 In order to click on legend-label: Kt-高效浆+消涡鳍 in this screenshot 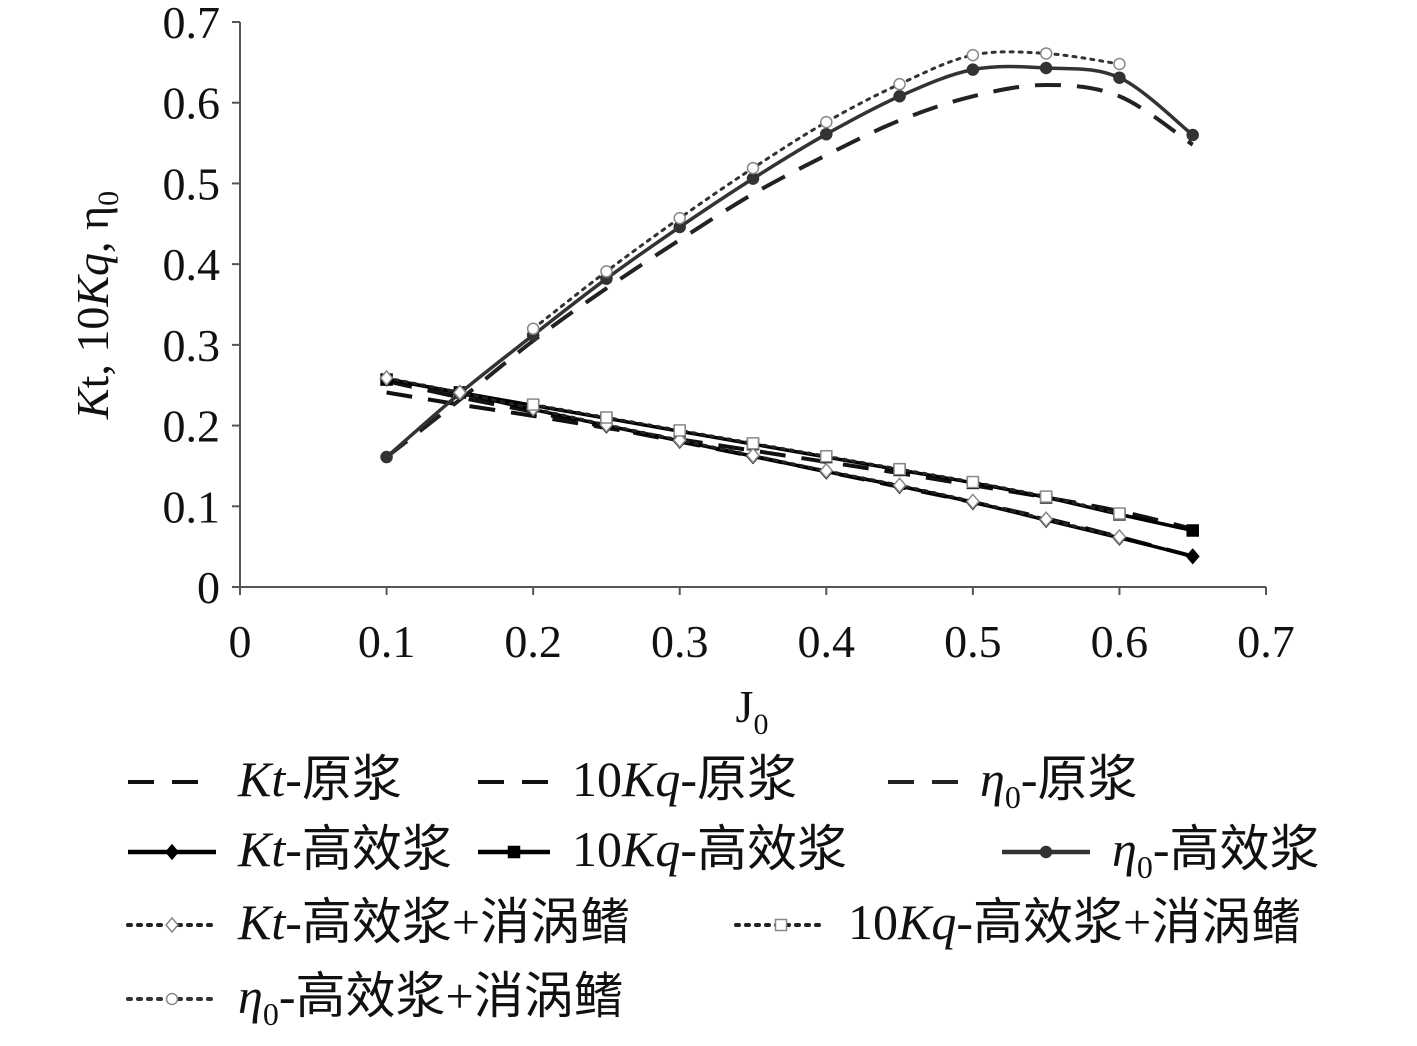, I will do `click(433, 922)`.